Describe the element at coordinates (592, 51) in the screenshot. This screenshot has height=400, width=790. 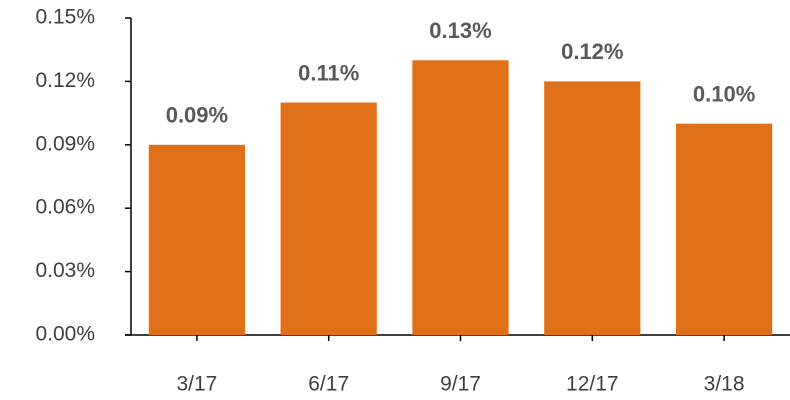
I see `value-label: 0.12%` at that location.